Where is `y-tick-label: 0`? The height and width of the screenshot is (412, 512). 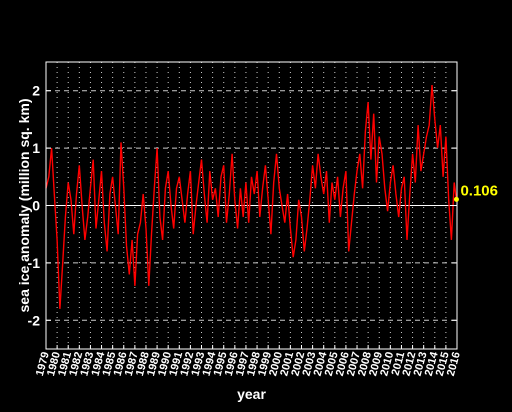
y-tick-label: 0 is located at coordinates (36, 206).